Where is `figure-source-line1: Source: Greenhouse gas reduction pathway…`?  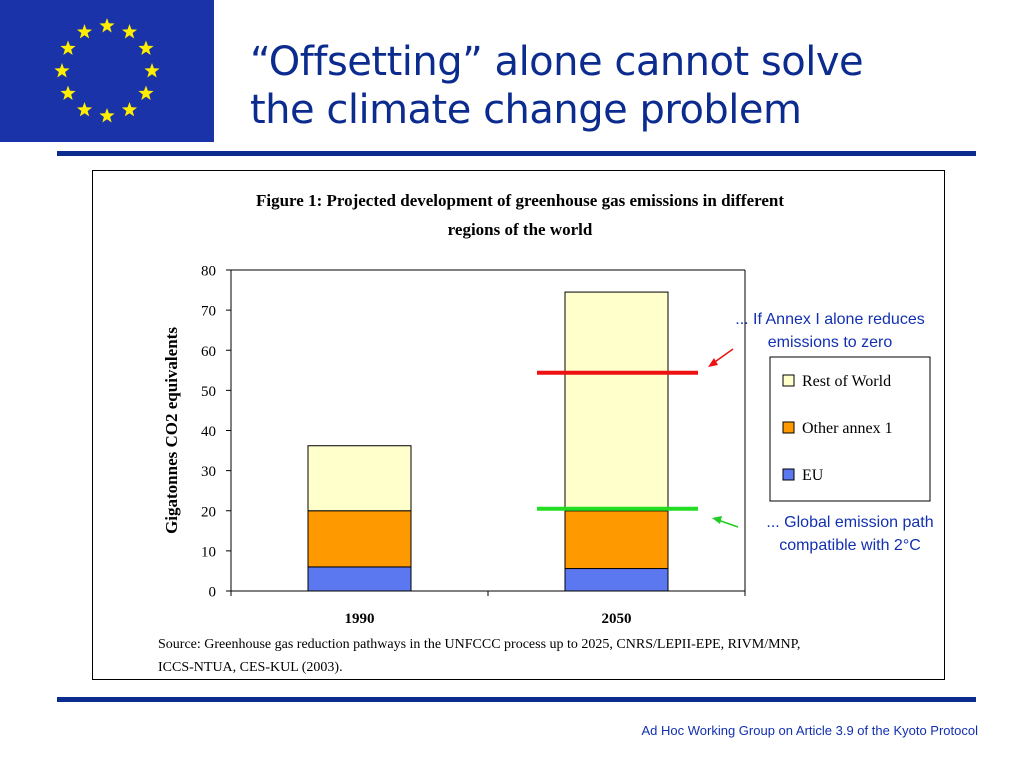
figure-source-line1: Source: Greenhouse gas reduction pathway… is located at coordinates (479, 644).